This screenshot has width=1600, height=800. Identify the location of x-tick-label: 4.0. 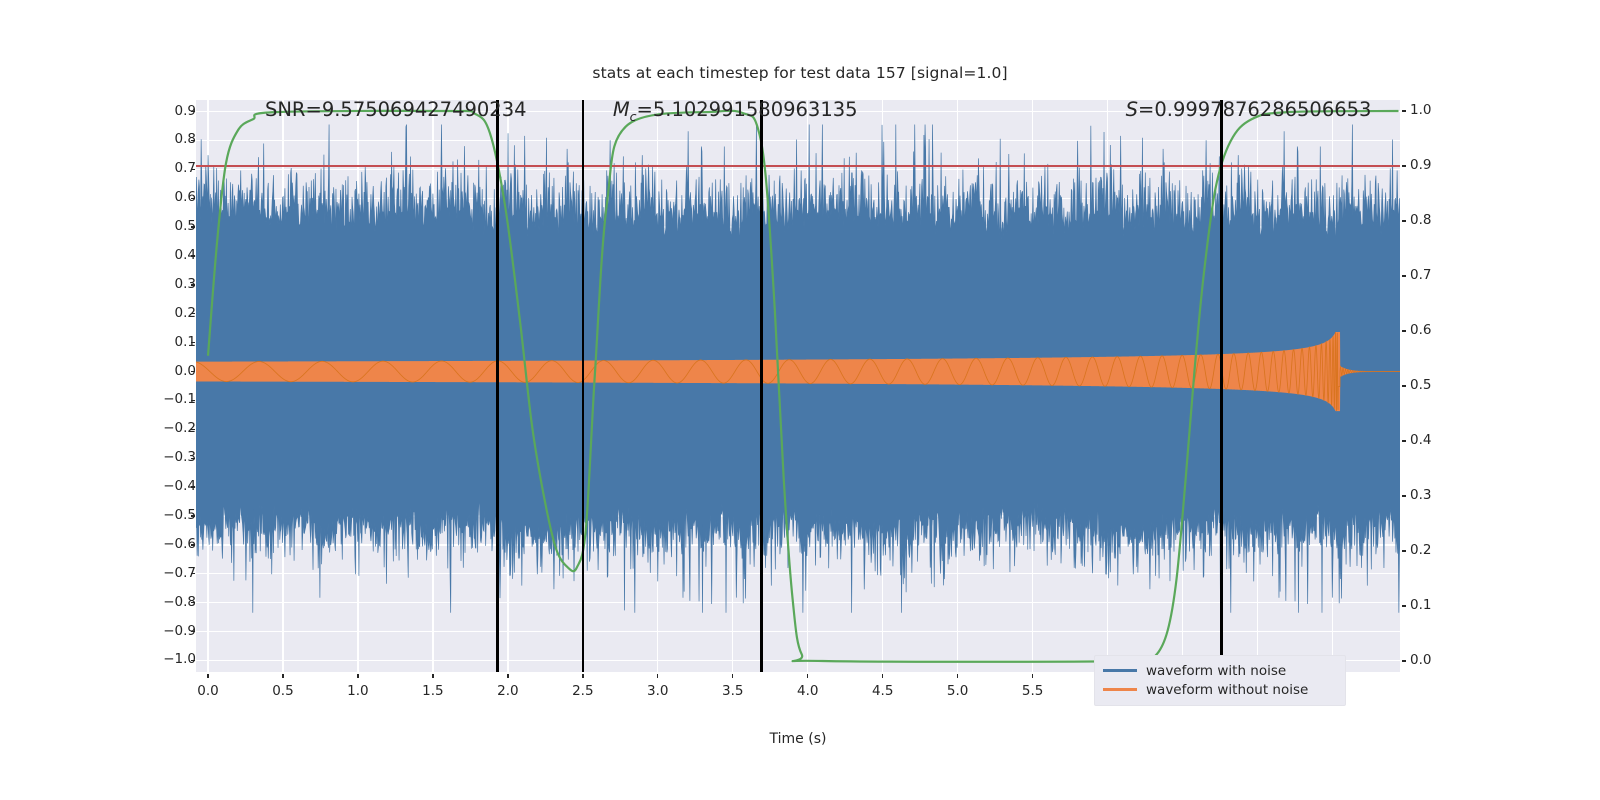
(807, 691).